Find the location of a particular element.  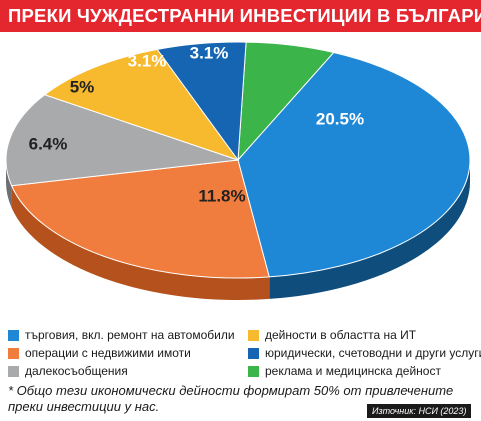

legend-item: операции с недвижими имоти is located at coordinates (99, 353).